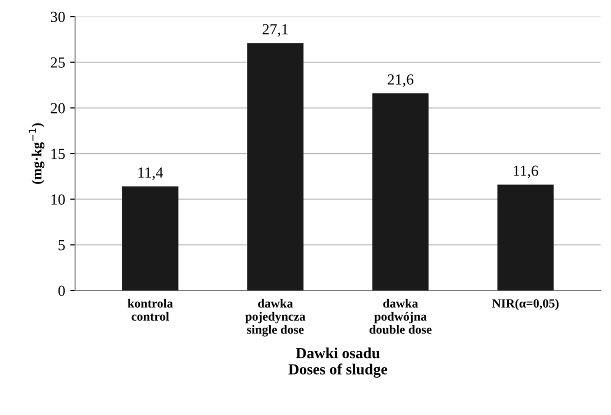  Describe the element at coordinates (150, 309) in the screenshot. I see `x-tick-label: kontrola control` at that location.